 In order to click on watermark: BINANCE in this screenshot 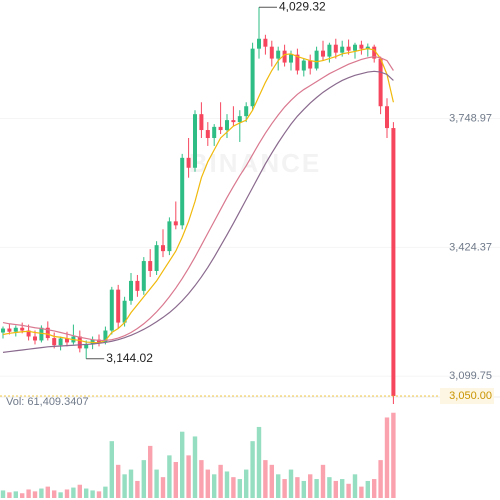, I will do `click(255, 163)`.